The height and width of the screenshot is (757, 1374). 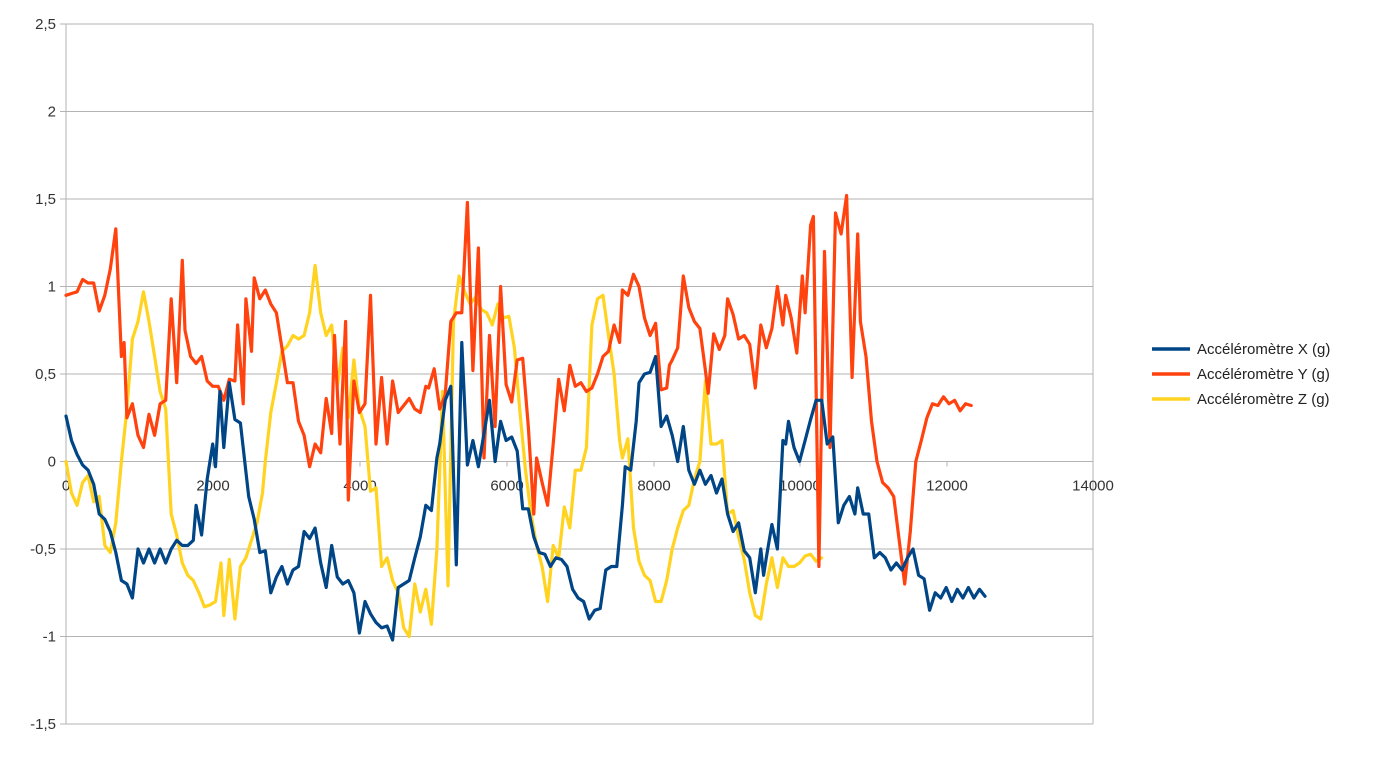 I want to click on y-tick-label: -1,5, so click(x=43, y=724).